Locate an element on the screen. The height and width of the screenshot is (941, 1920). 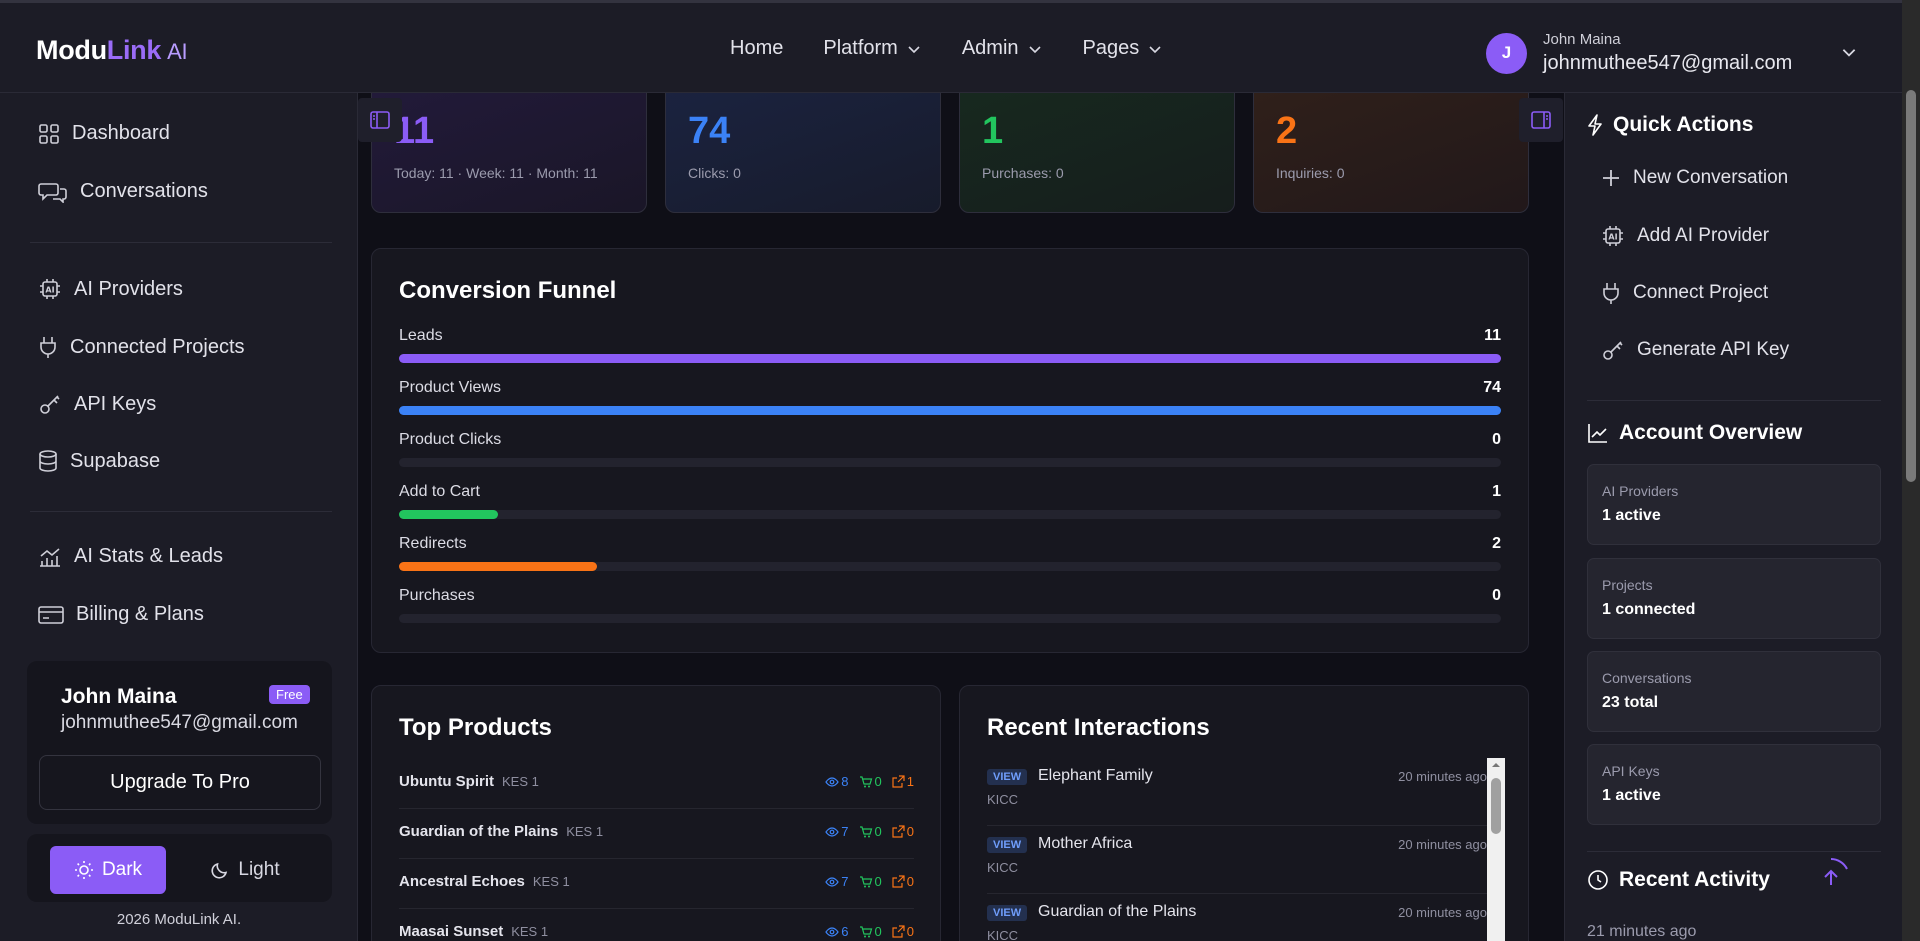
product-row: Maasai Sunset KES 1 6 0 0 is located at coordinates (656, 925).